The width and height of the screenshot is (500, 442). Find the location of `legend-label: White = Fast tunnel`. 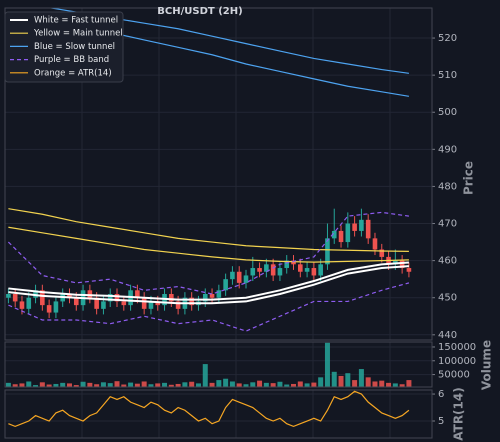

legend-label: White = Fast tunnel is located at coordinates (76, 21).